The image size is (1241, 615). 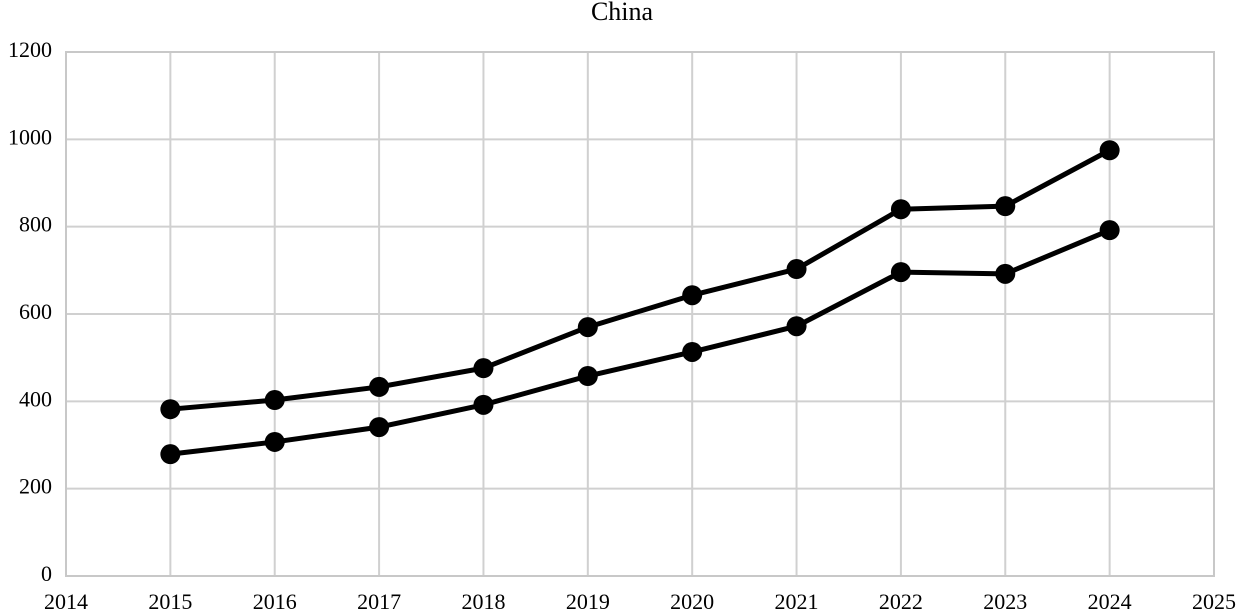 I want to click on x-tick-label: 2018, so click(x=483, y=601).